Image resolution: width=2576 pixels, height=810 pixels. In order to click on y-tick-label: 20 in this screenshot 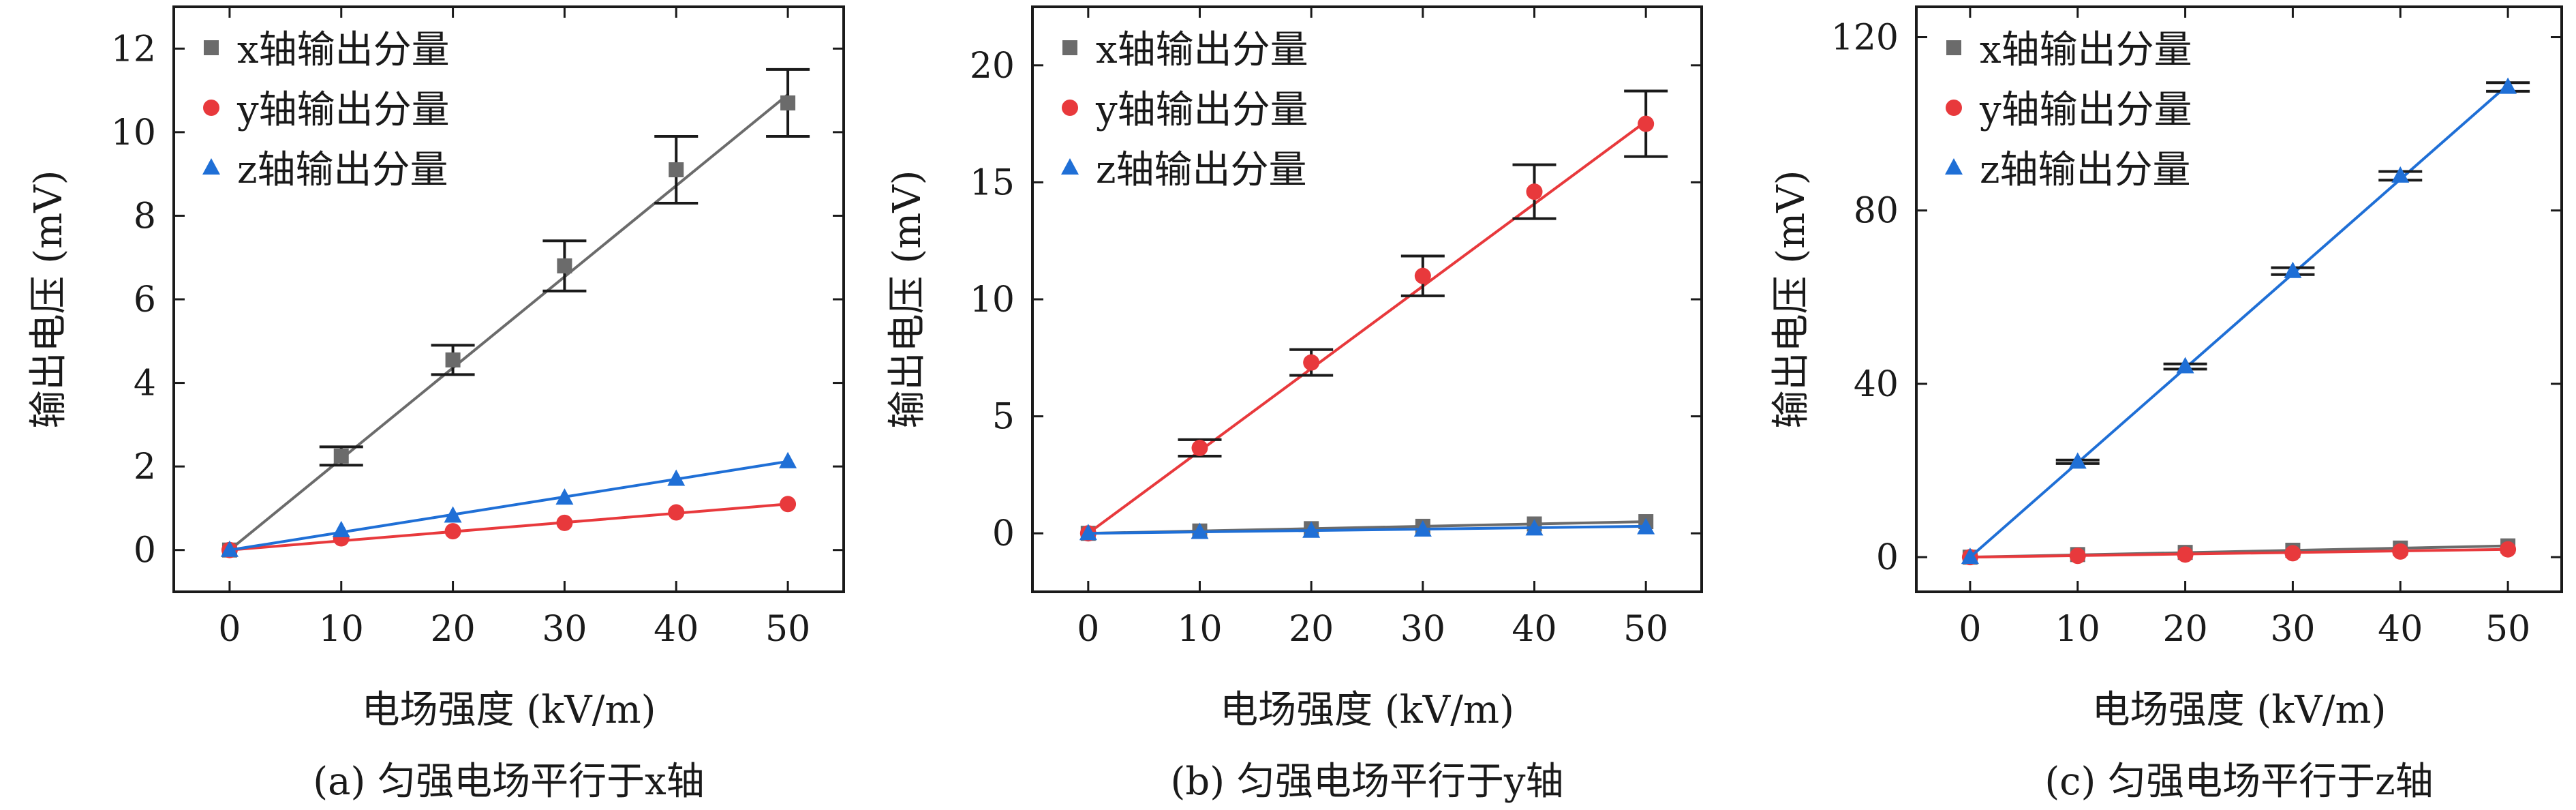, I will do `click(992, 66)`.